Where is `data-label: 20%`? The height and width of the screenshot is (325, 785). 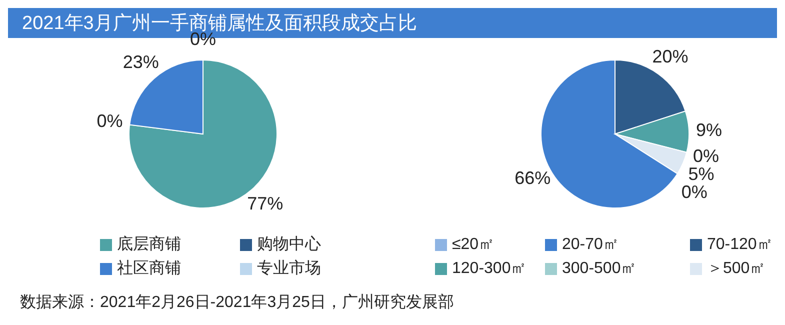 data-label: 20% is located at coordinates (670, 56).